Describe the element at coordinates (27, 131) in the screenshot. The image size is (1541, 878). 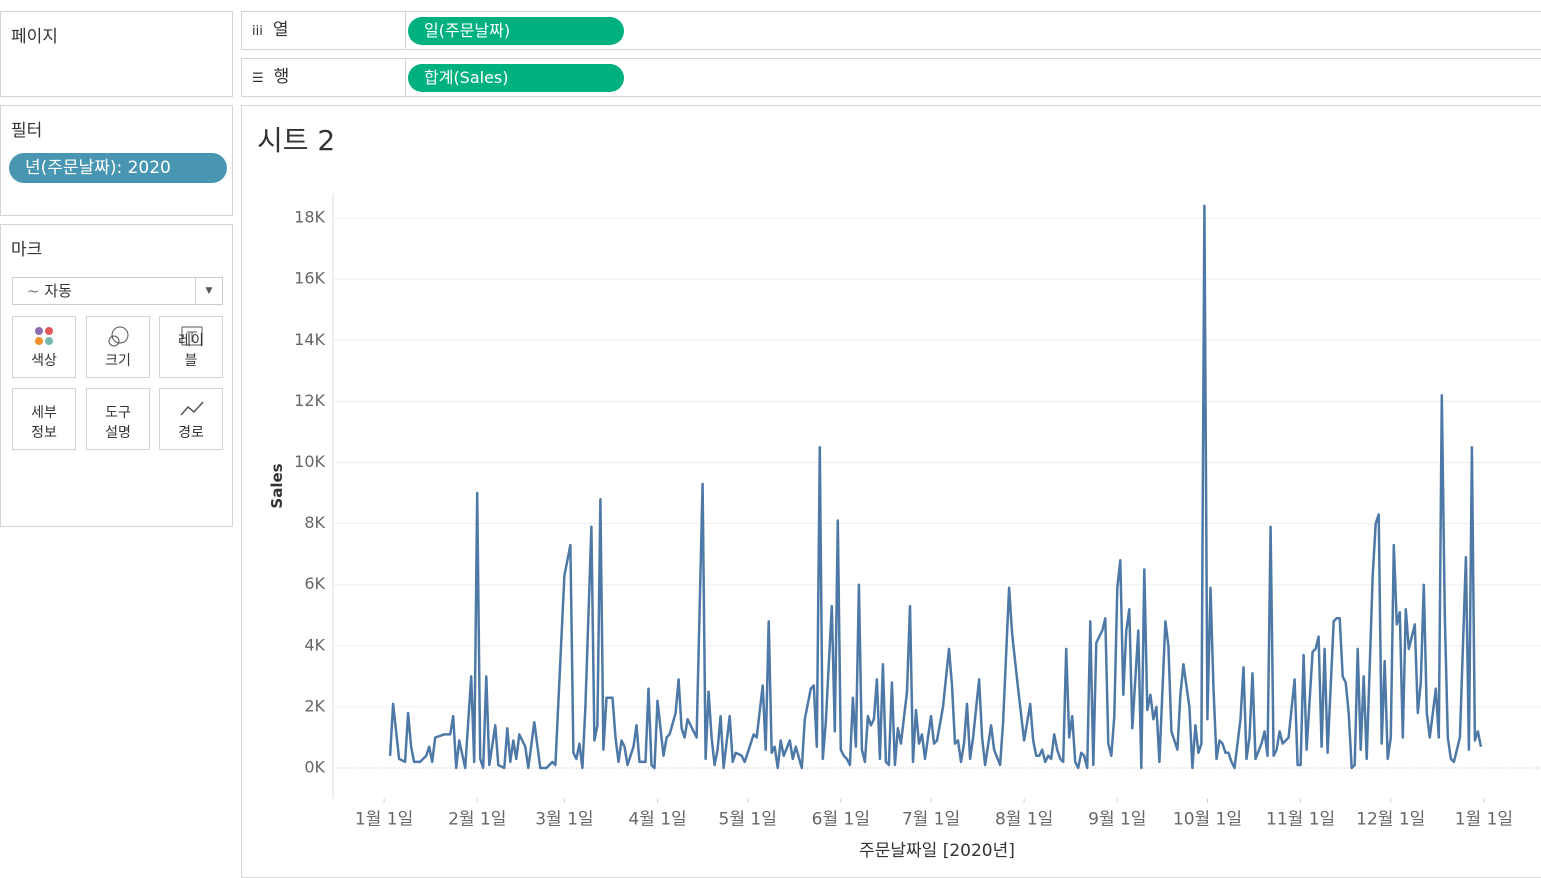
I see `pane-title: 필터` at that location.